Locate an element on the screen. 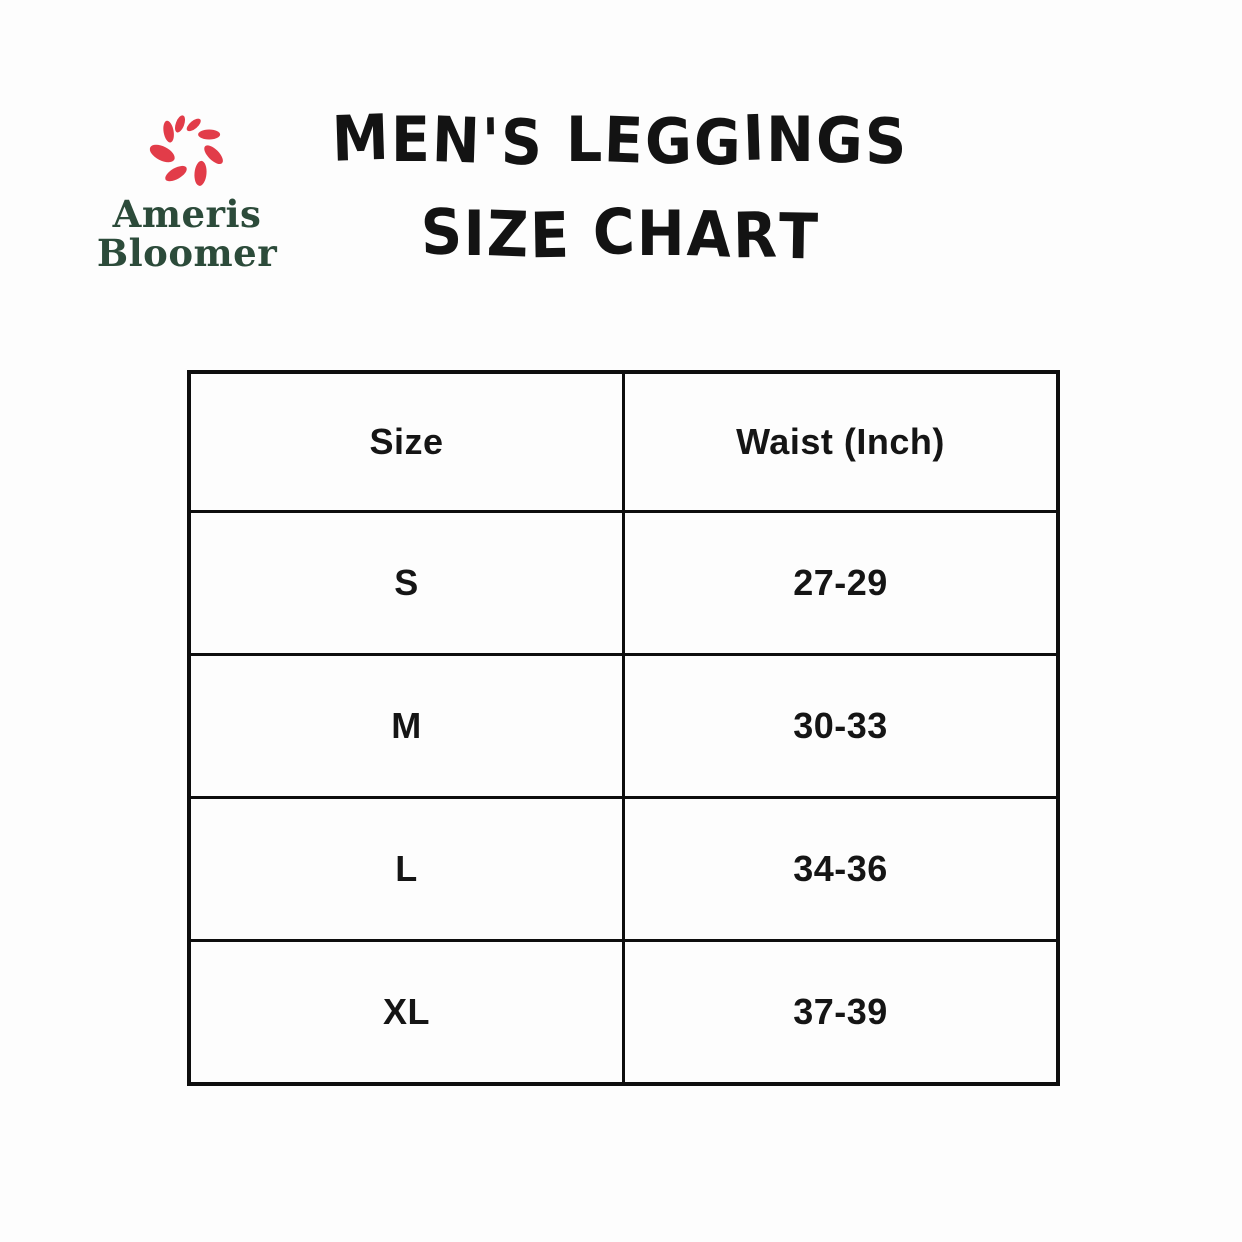  table-row: M 30-33 is located at coordinates (623, 726).